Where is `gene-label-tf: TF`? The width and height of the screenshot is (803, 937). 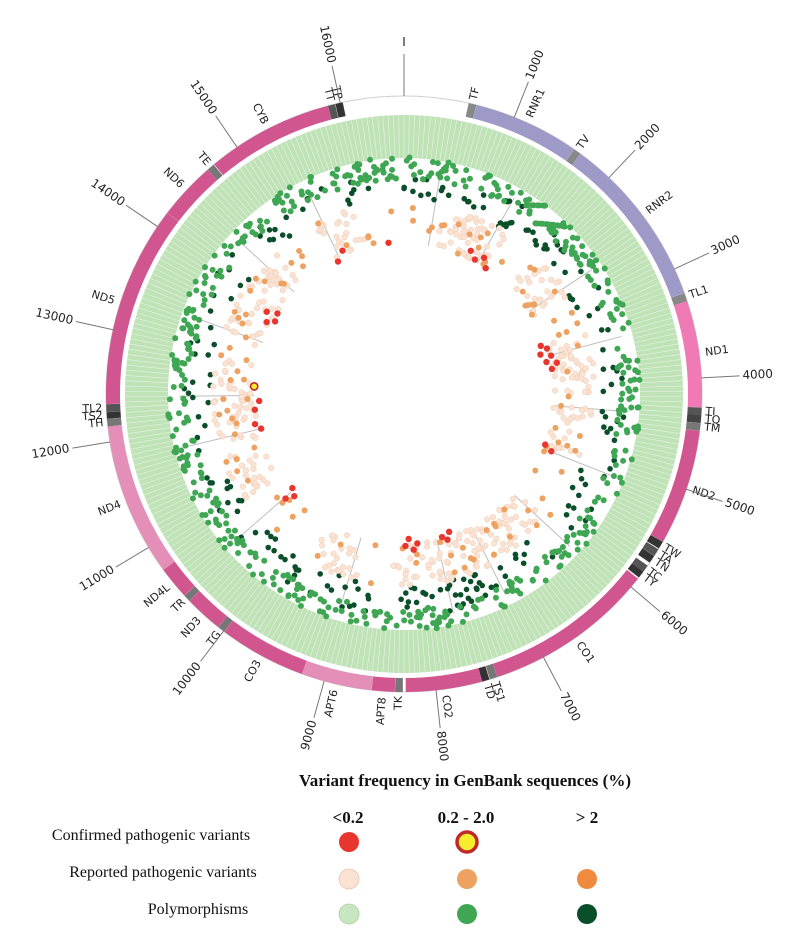 gene-label-tf: TF is located at coordinates (474, 94).